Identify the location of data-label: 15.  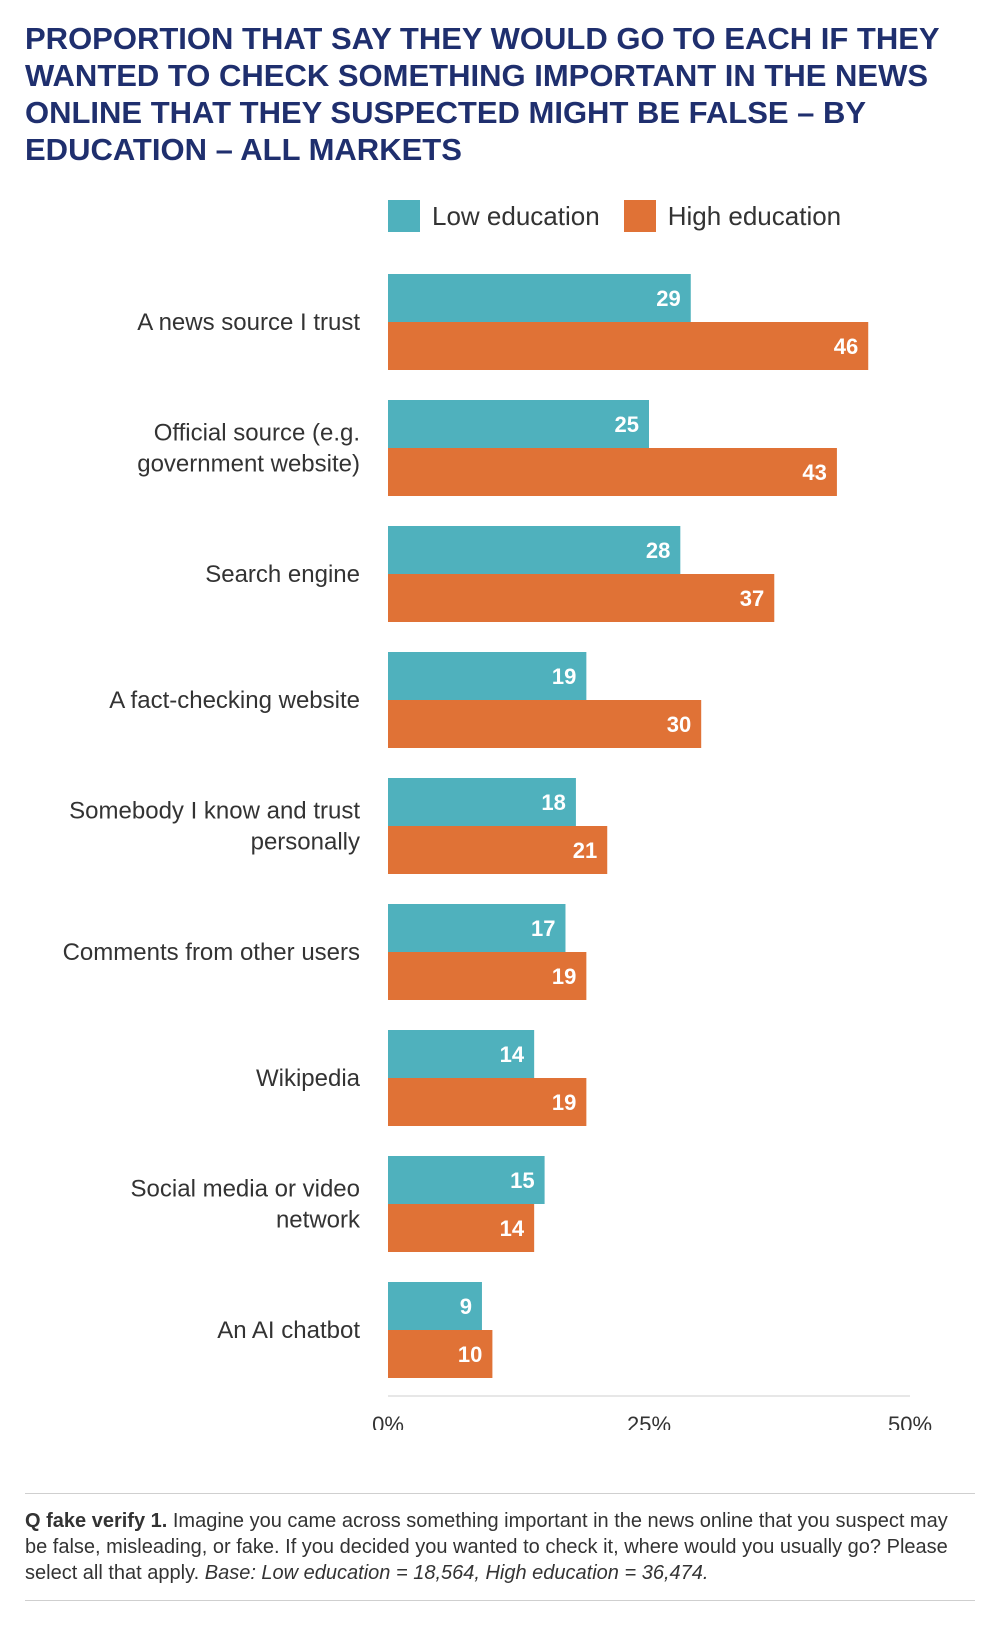
(522, 1180).